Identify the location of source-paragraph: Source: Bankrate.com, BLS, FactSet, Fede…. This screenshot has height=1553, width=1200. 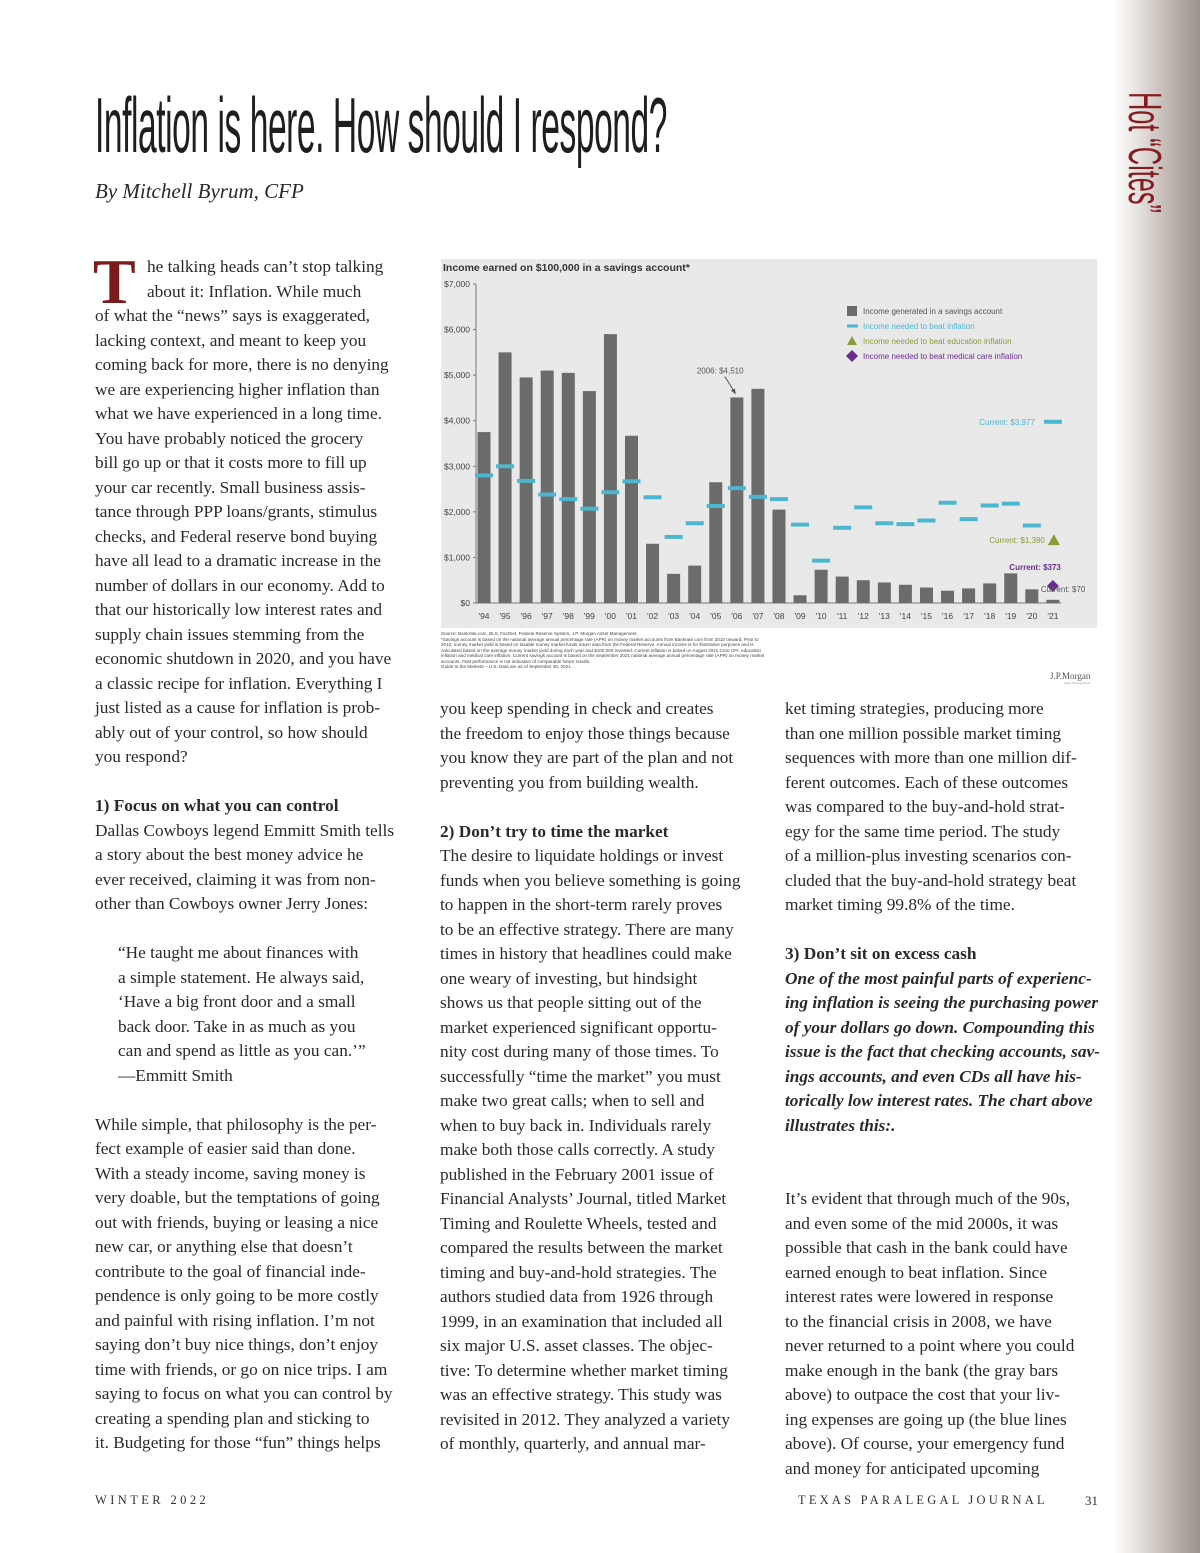
(539, 633).